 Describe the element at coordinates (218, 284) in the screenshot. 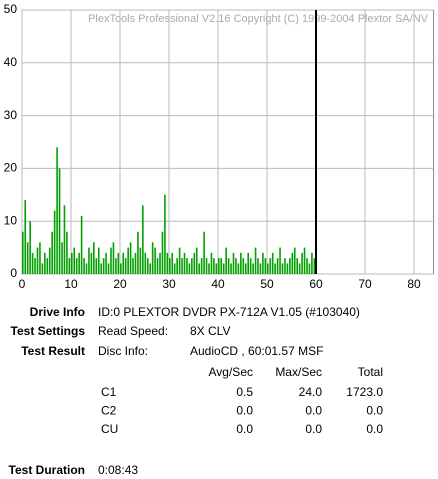

I see `x-tick-label: 40` at that location.